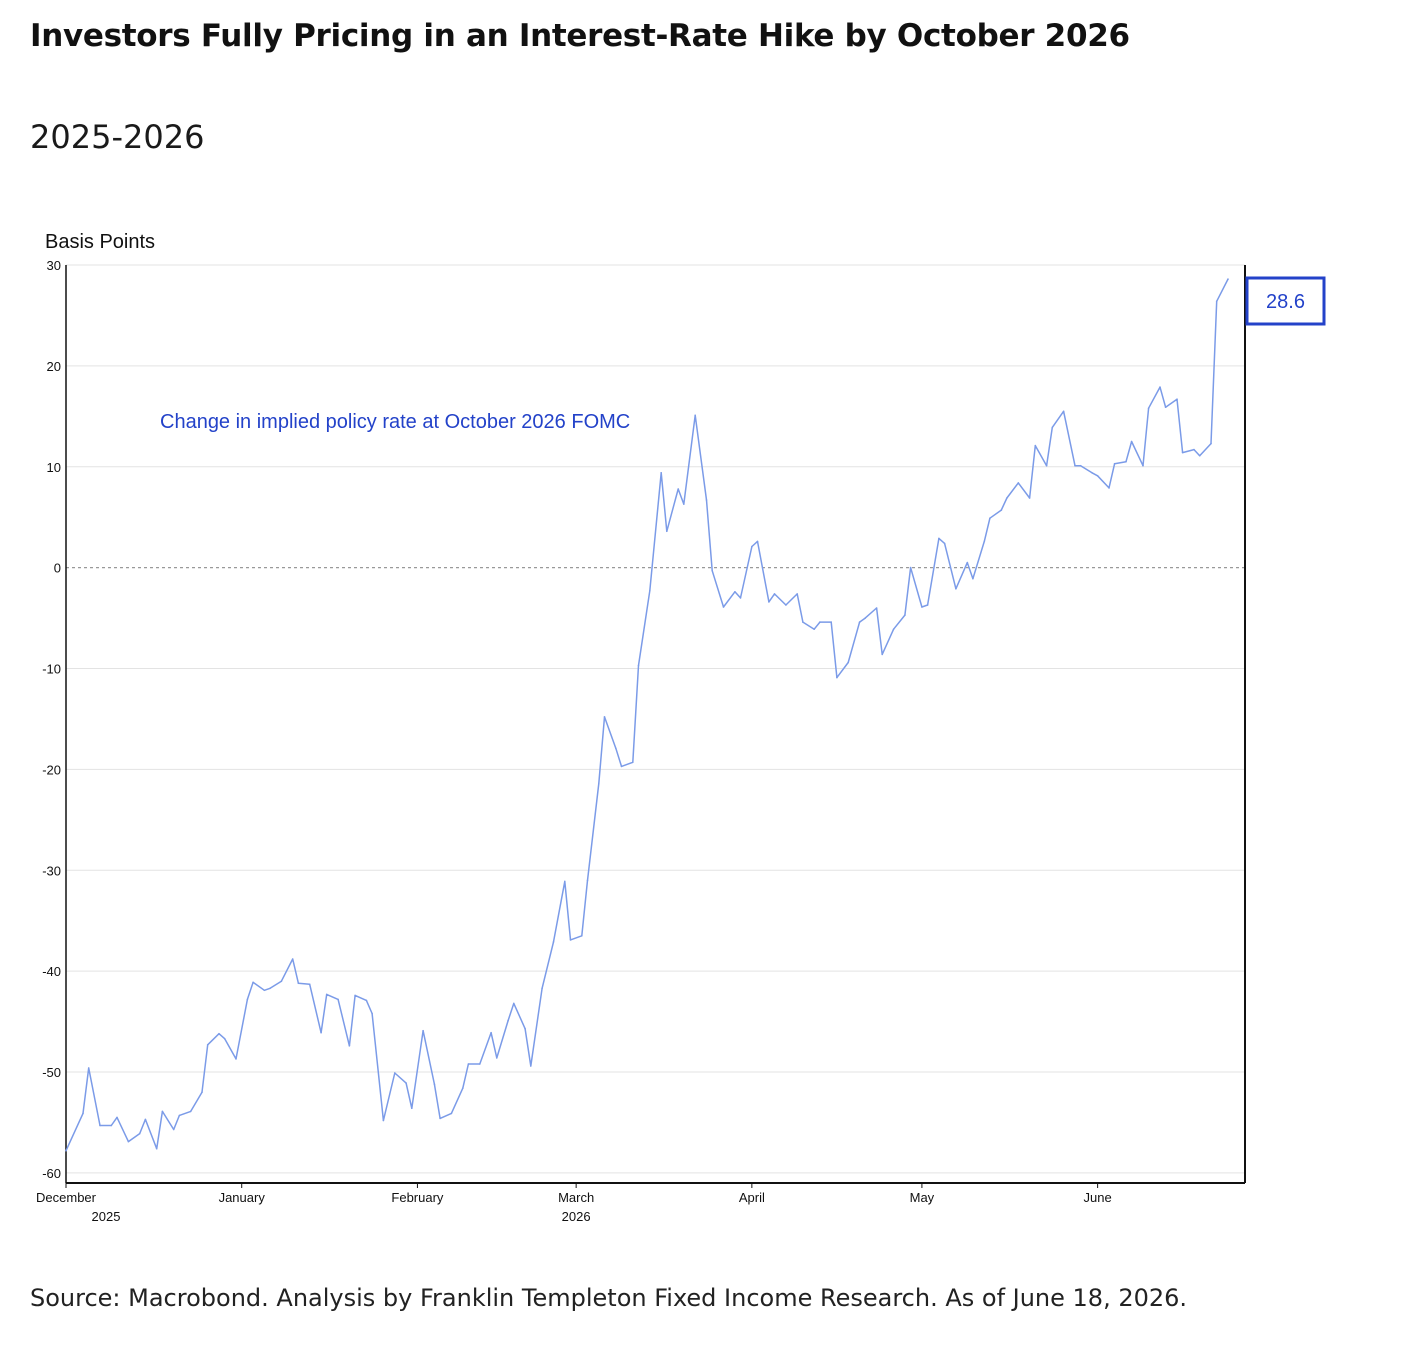 This screenshot has height=1356, width=1406. Describe the element at coordinates (1098, 1197) in the screenshot. I see `x-tick-label: June` at that location.